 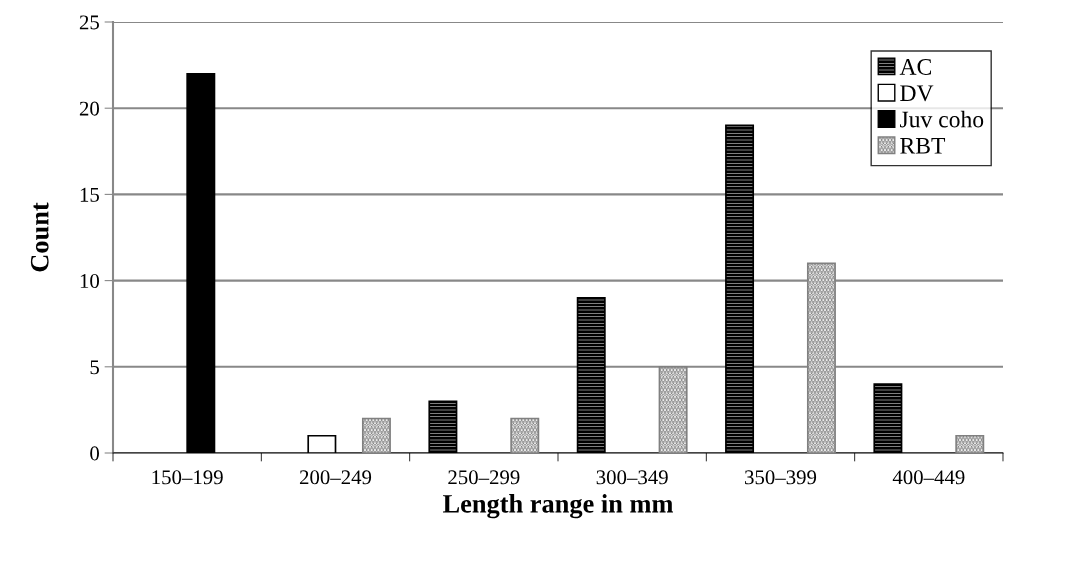 What do you see at coordinates (915, 67) in the screenshot?
I see `legend-label: AC` at bounding box center [915, 67].